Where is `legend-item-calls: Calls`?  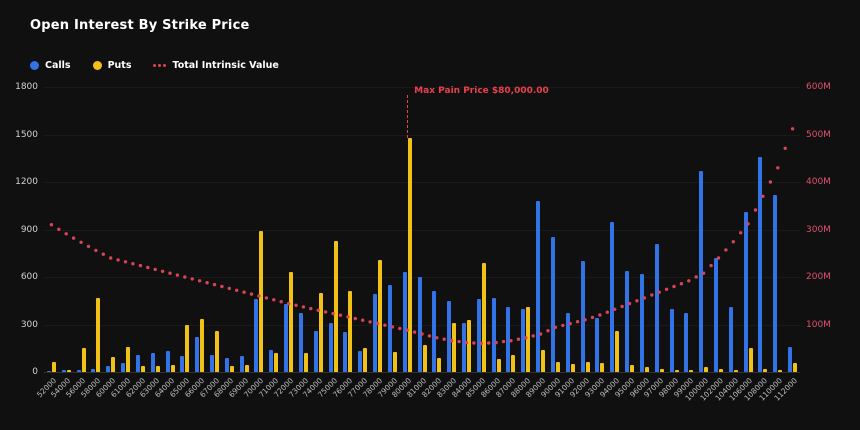
legend-item-calls: Calls is located at coordinates (50, 65).